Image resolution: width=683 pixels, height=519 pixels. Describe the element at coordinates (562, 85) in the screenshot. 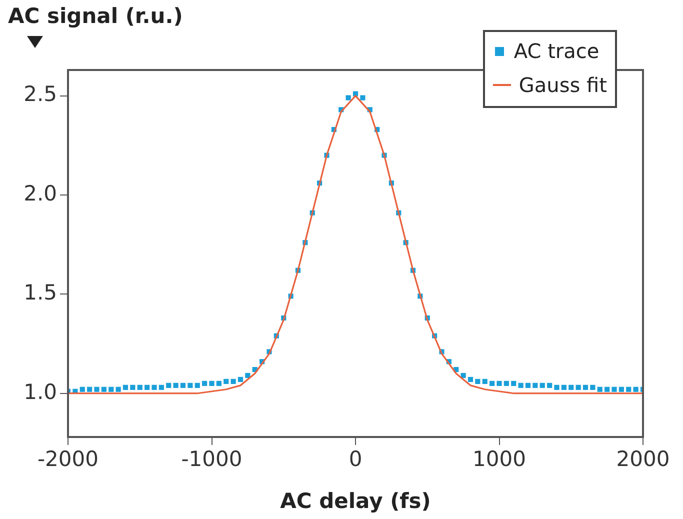

I see `legend-label: Gauss fit` at that location.